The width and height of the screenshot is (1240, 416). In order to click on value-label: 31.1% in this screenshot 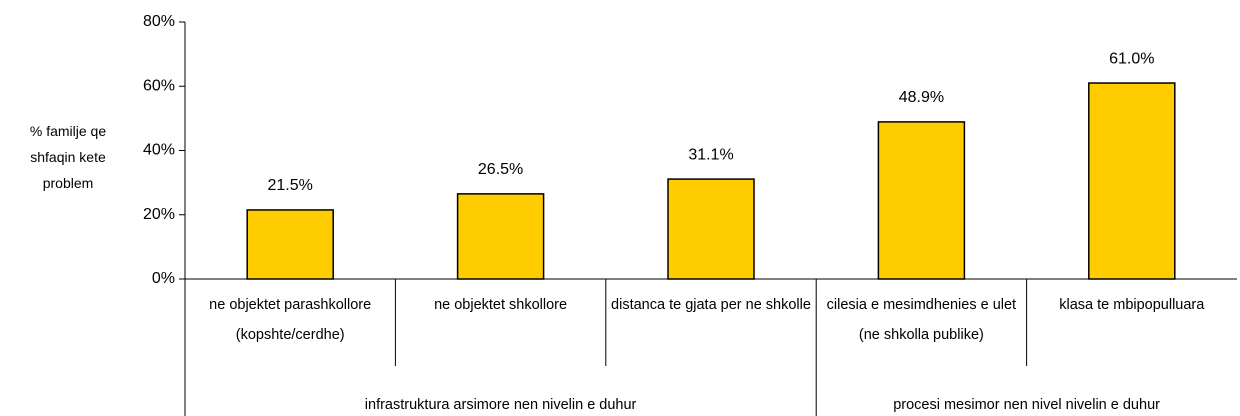, I will do `click(710, 154)`.